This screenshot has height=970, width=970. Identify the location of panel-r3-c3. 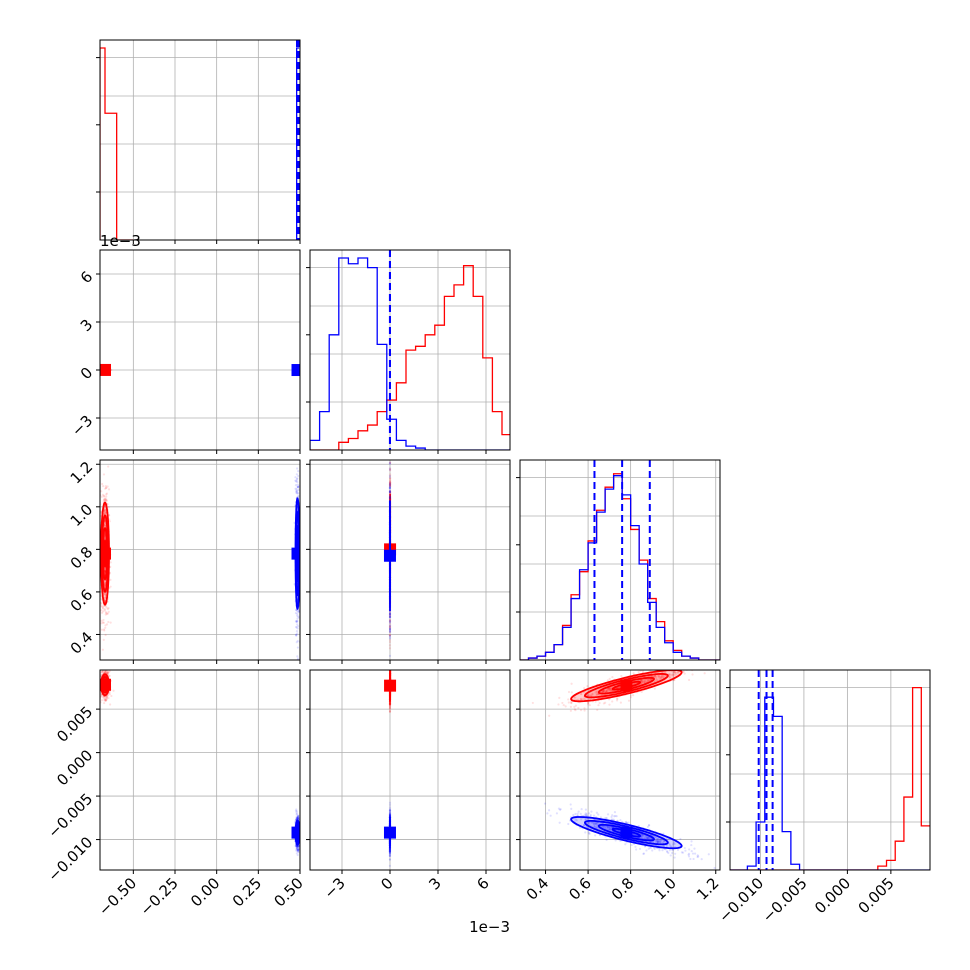
(830, 770).